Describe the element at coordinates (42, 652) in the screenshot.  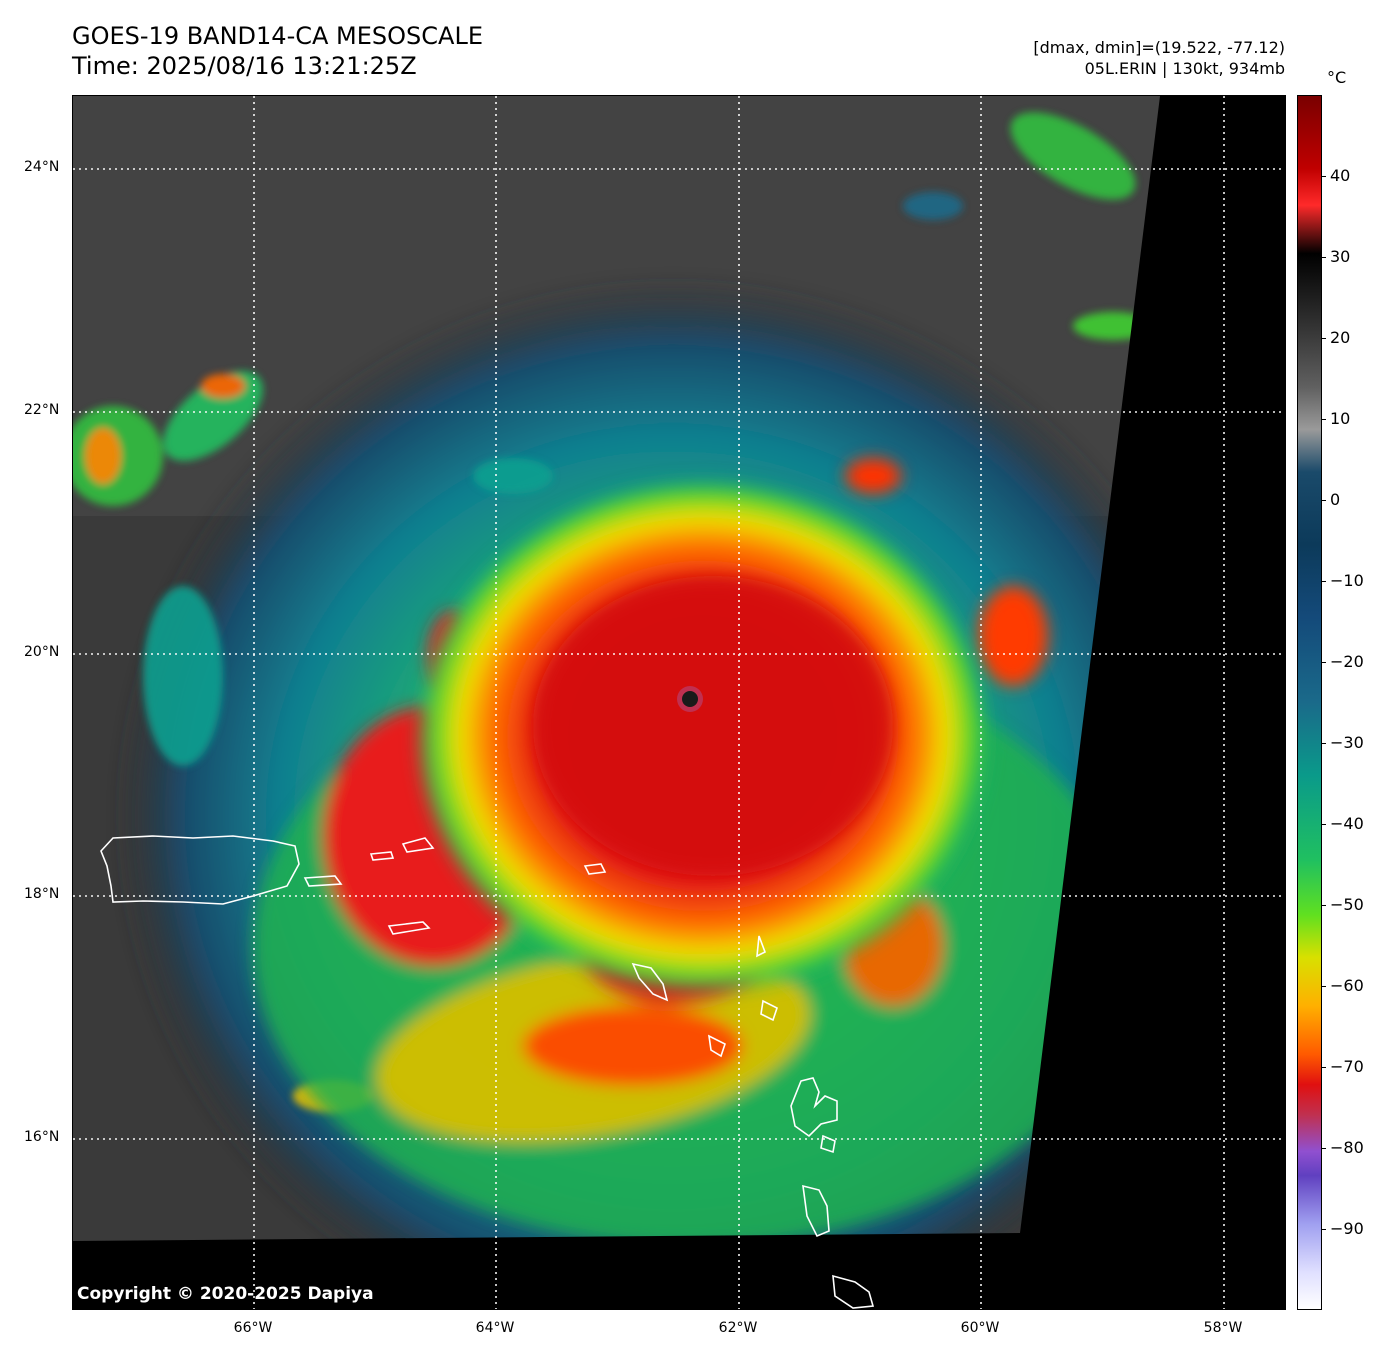
I see `lat-tick-20: 20°N` at that location.